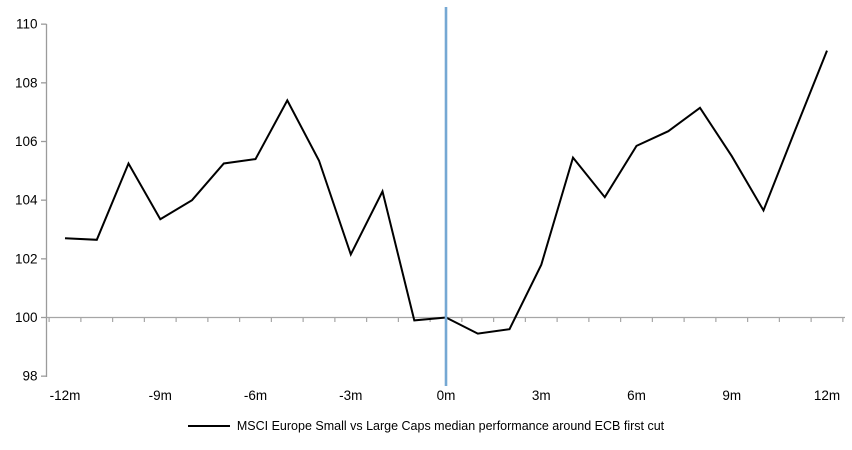 The image size is (852, 450). Describe the element at coordinates (636, 395) in the screenshot. I see `x-tick-label: 6m` at that location.